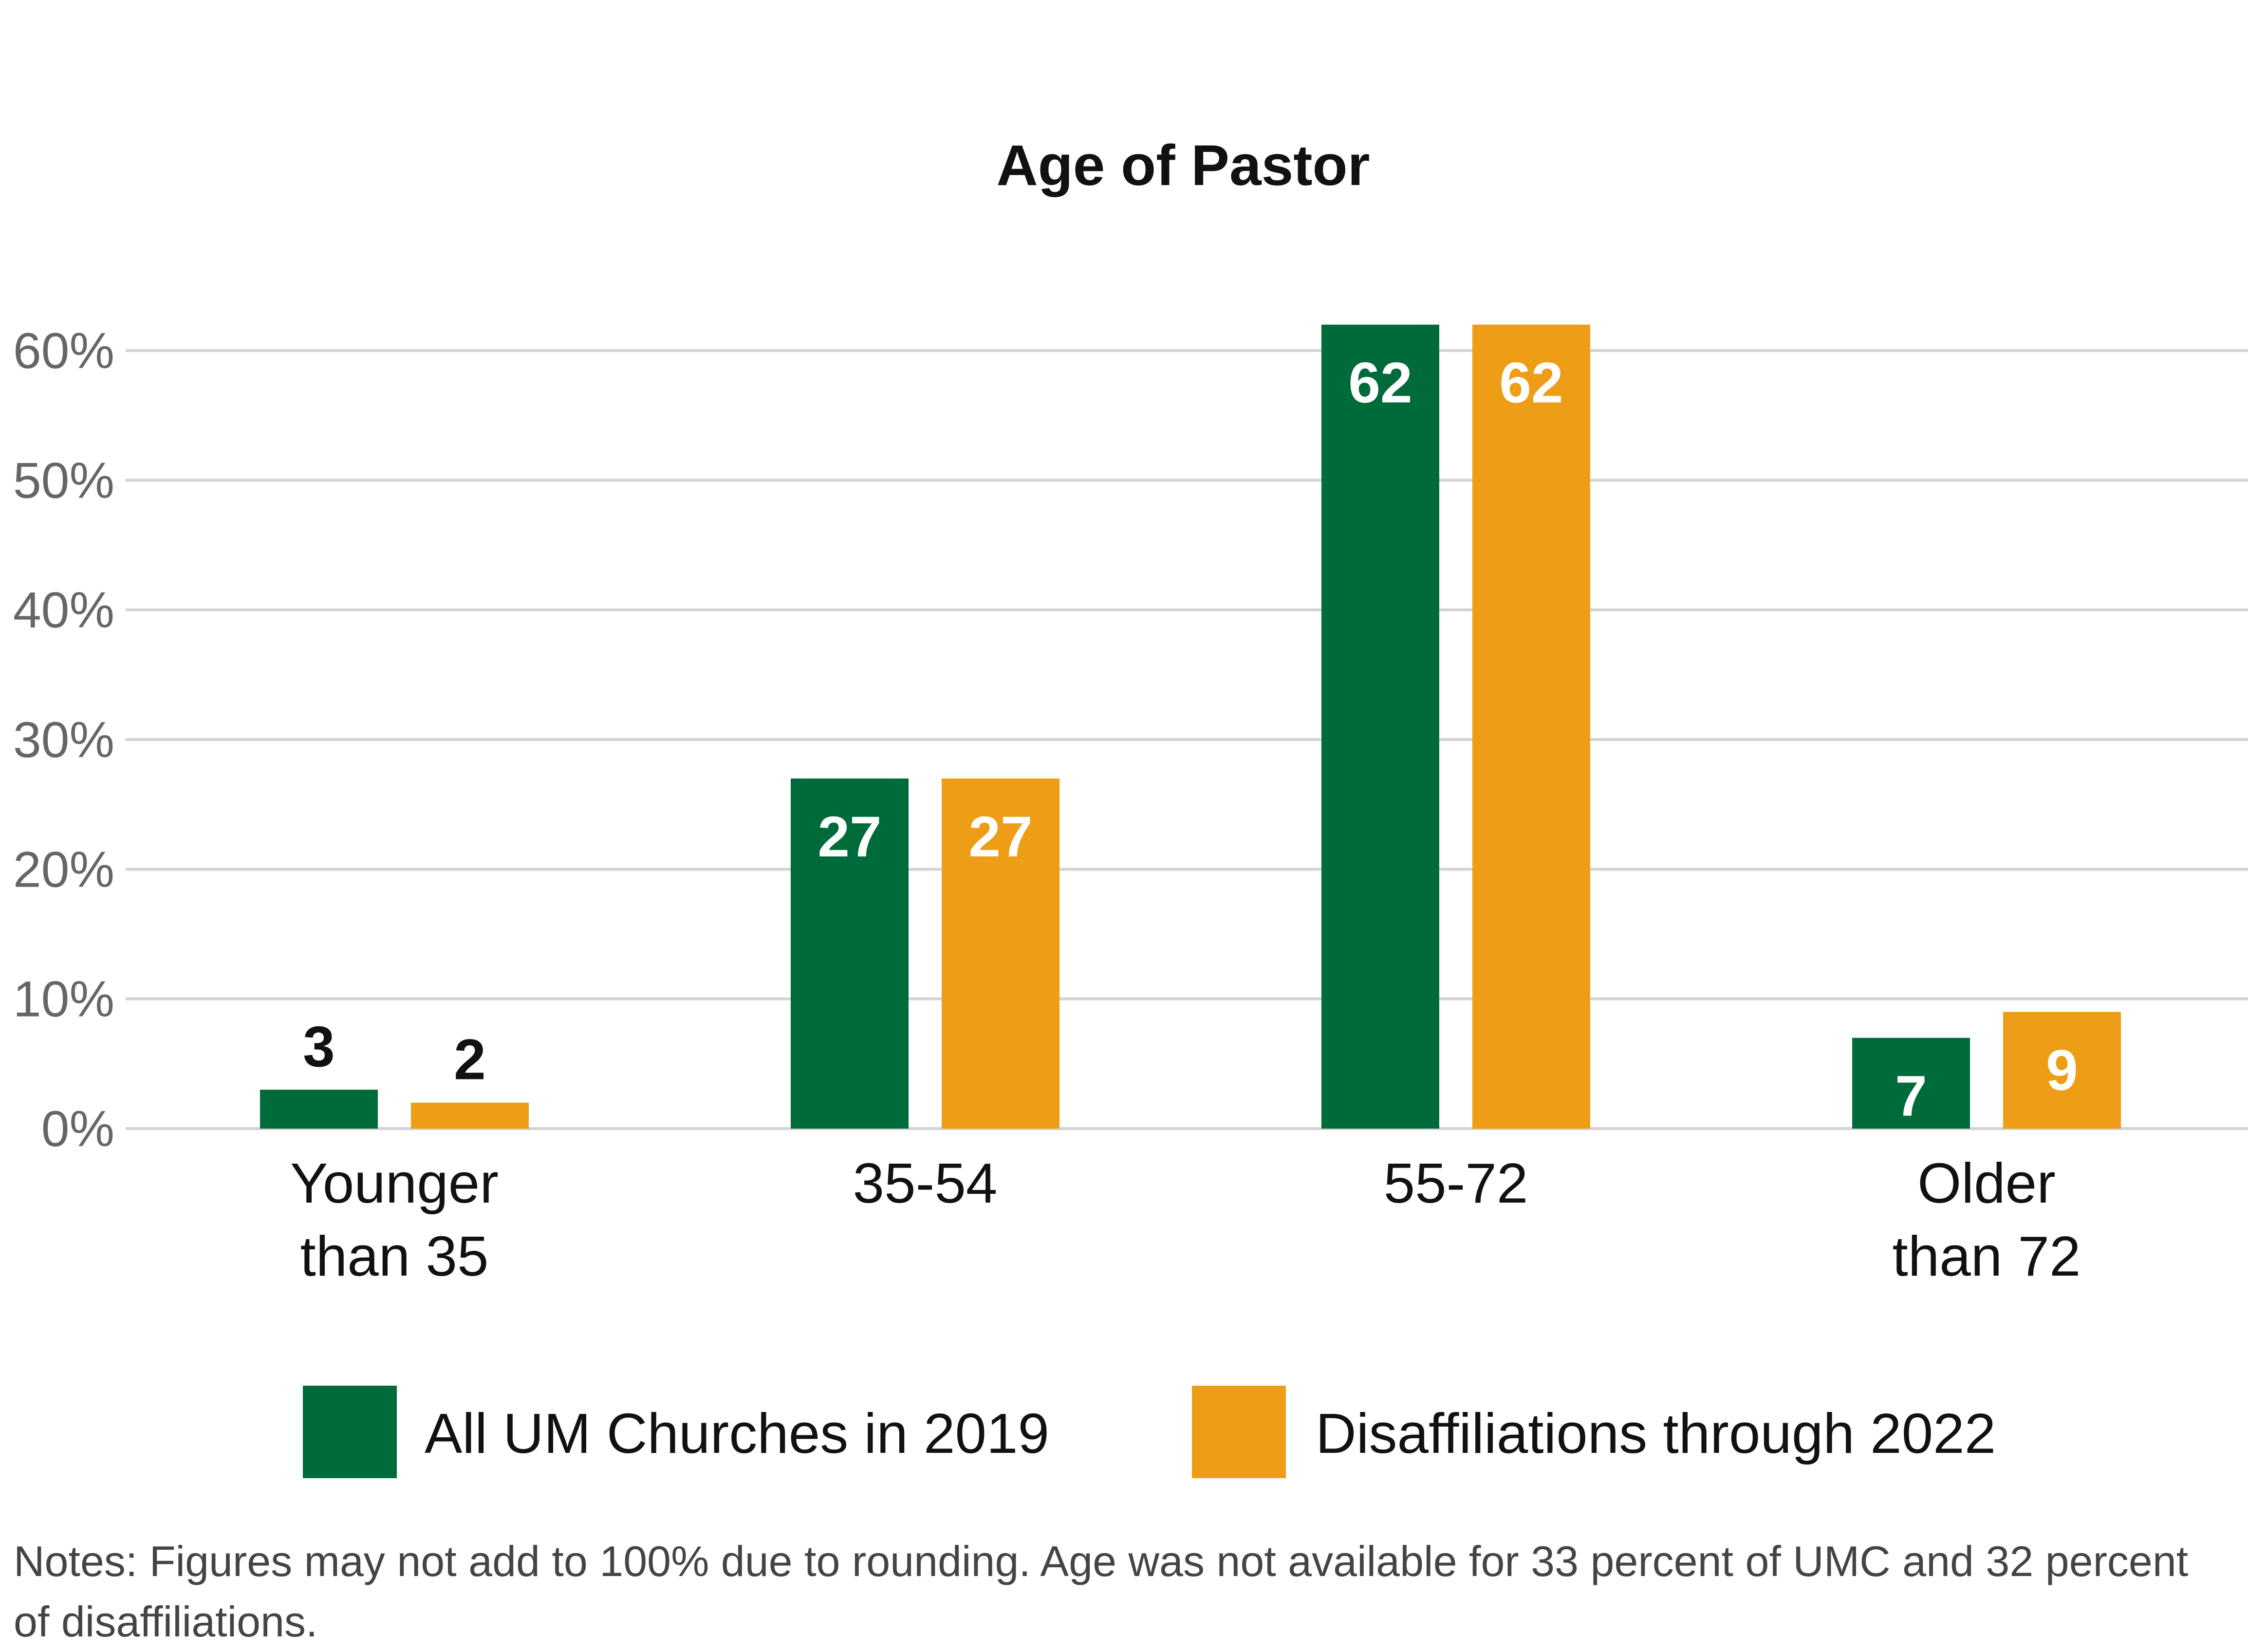  Describe the element at coordinates (394, 1183) in the screenshot. I see `x-tick-label: Younger` at that location.